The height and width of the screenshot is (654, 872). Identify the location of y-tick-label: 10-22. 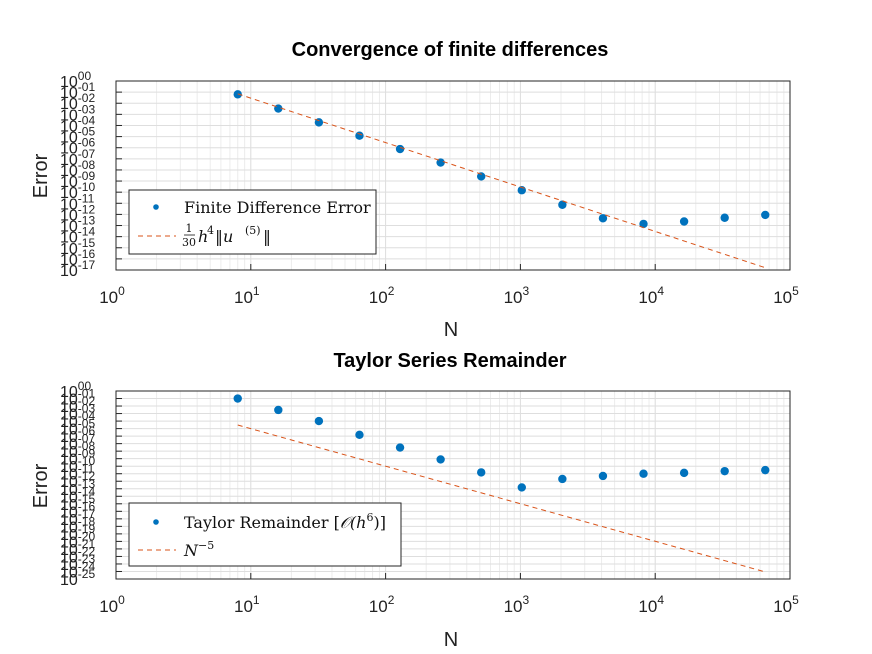
(77, 555).